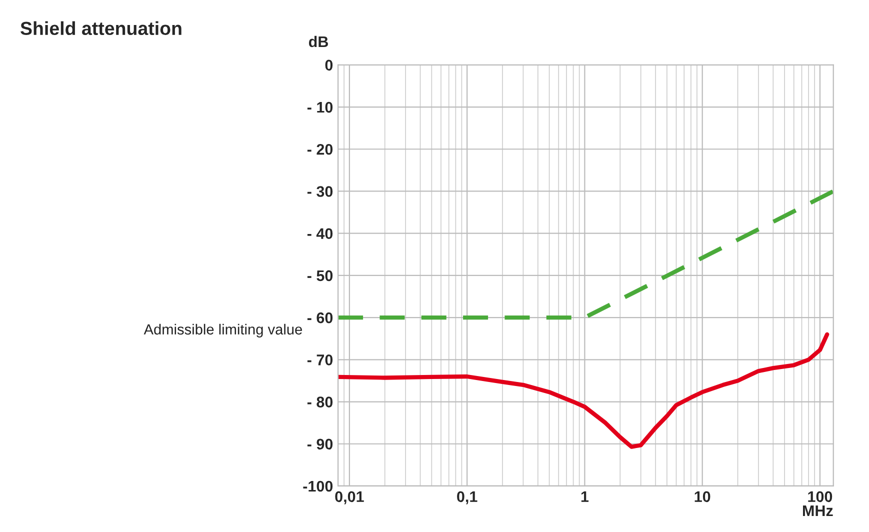 The width and height of the screenshot is (869, 532). What do you see at coordinates (467, 497) in the screenshot?
I see `x-tick-label: 0,1` at bounding box center [467, 497].